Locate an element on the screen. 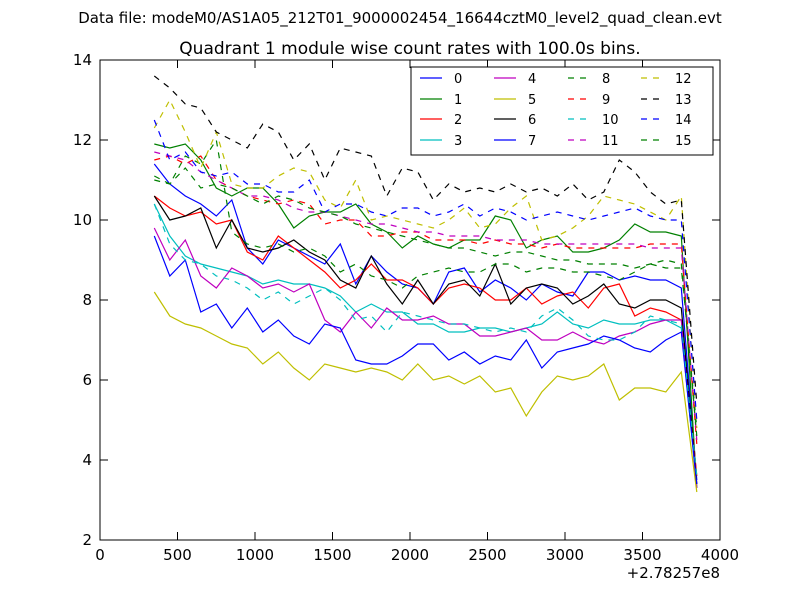  y-tick-label: 8 is located at coordinates (87, 300).